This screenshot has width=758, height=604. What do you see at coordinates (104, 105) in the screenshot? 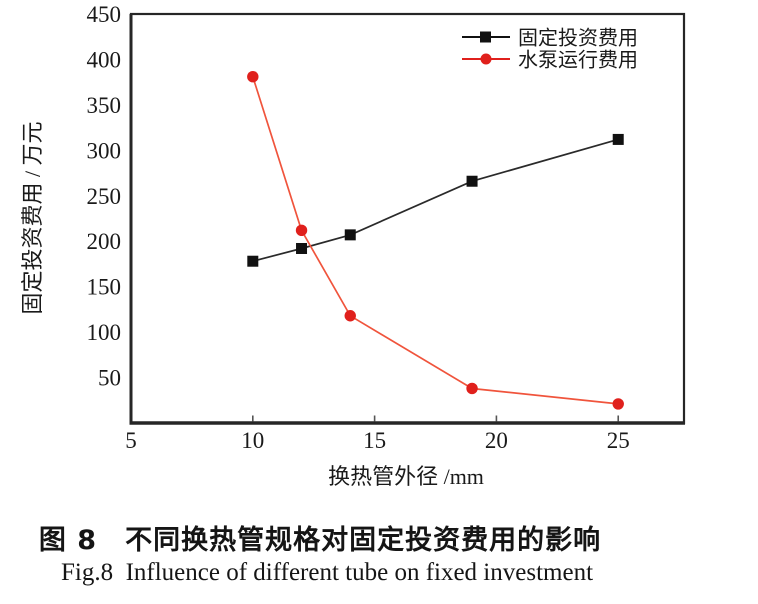
I see `y-tick-label: 350` at bounding box center [104, 105].